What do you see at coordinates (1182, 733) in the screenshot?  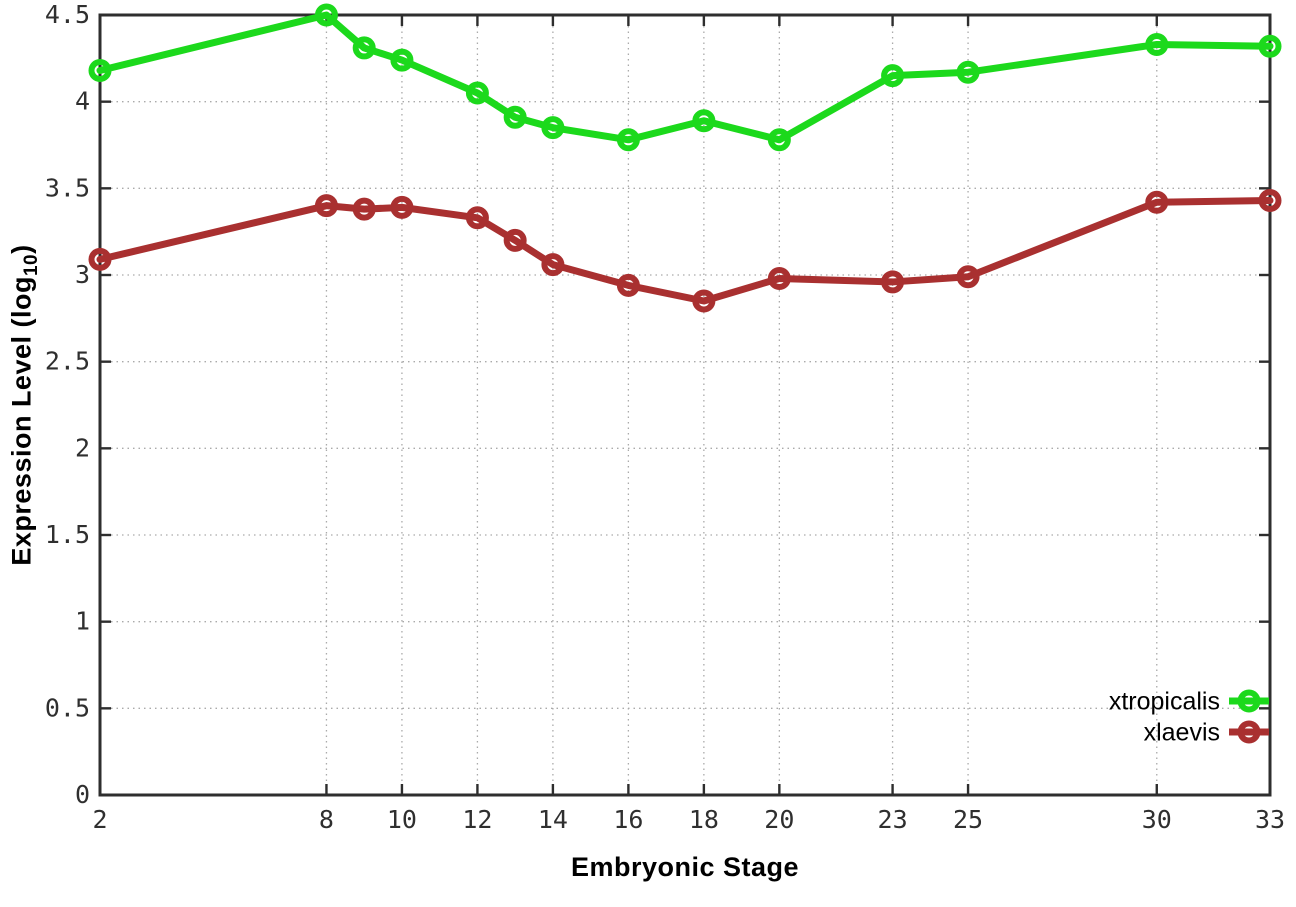 I see `legend-label-xlaevis: xlaevis` at bounding box center [1182, 733].